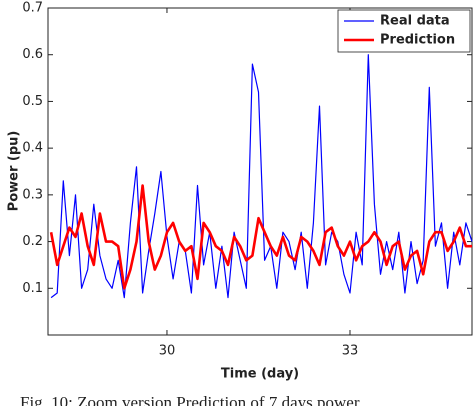  Describe the element at coordinates (32, 101) in the screenshot. I see `y-tick-label: 0.5` at that location.